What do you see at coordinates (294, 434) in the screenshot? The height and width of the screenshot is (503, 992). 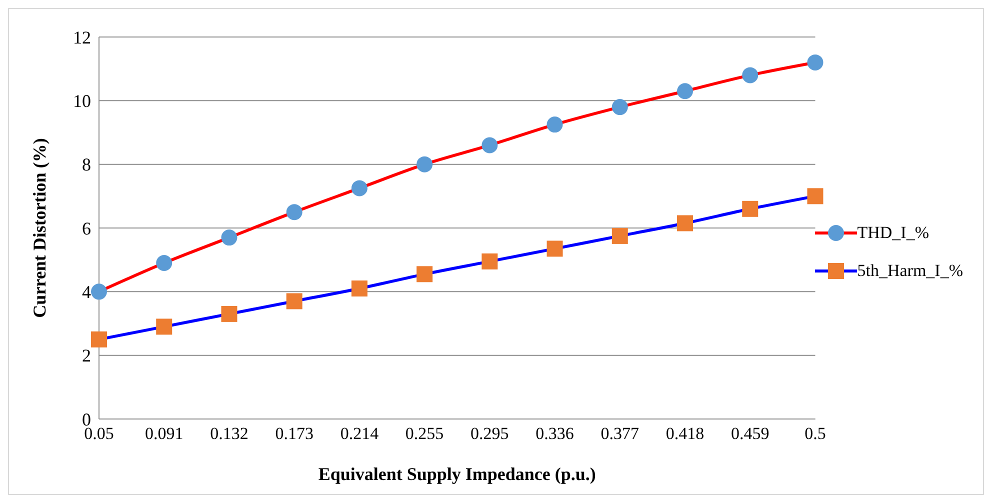 I see `x-tick-label: 0.173` at bounding box center [294, 434].